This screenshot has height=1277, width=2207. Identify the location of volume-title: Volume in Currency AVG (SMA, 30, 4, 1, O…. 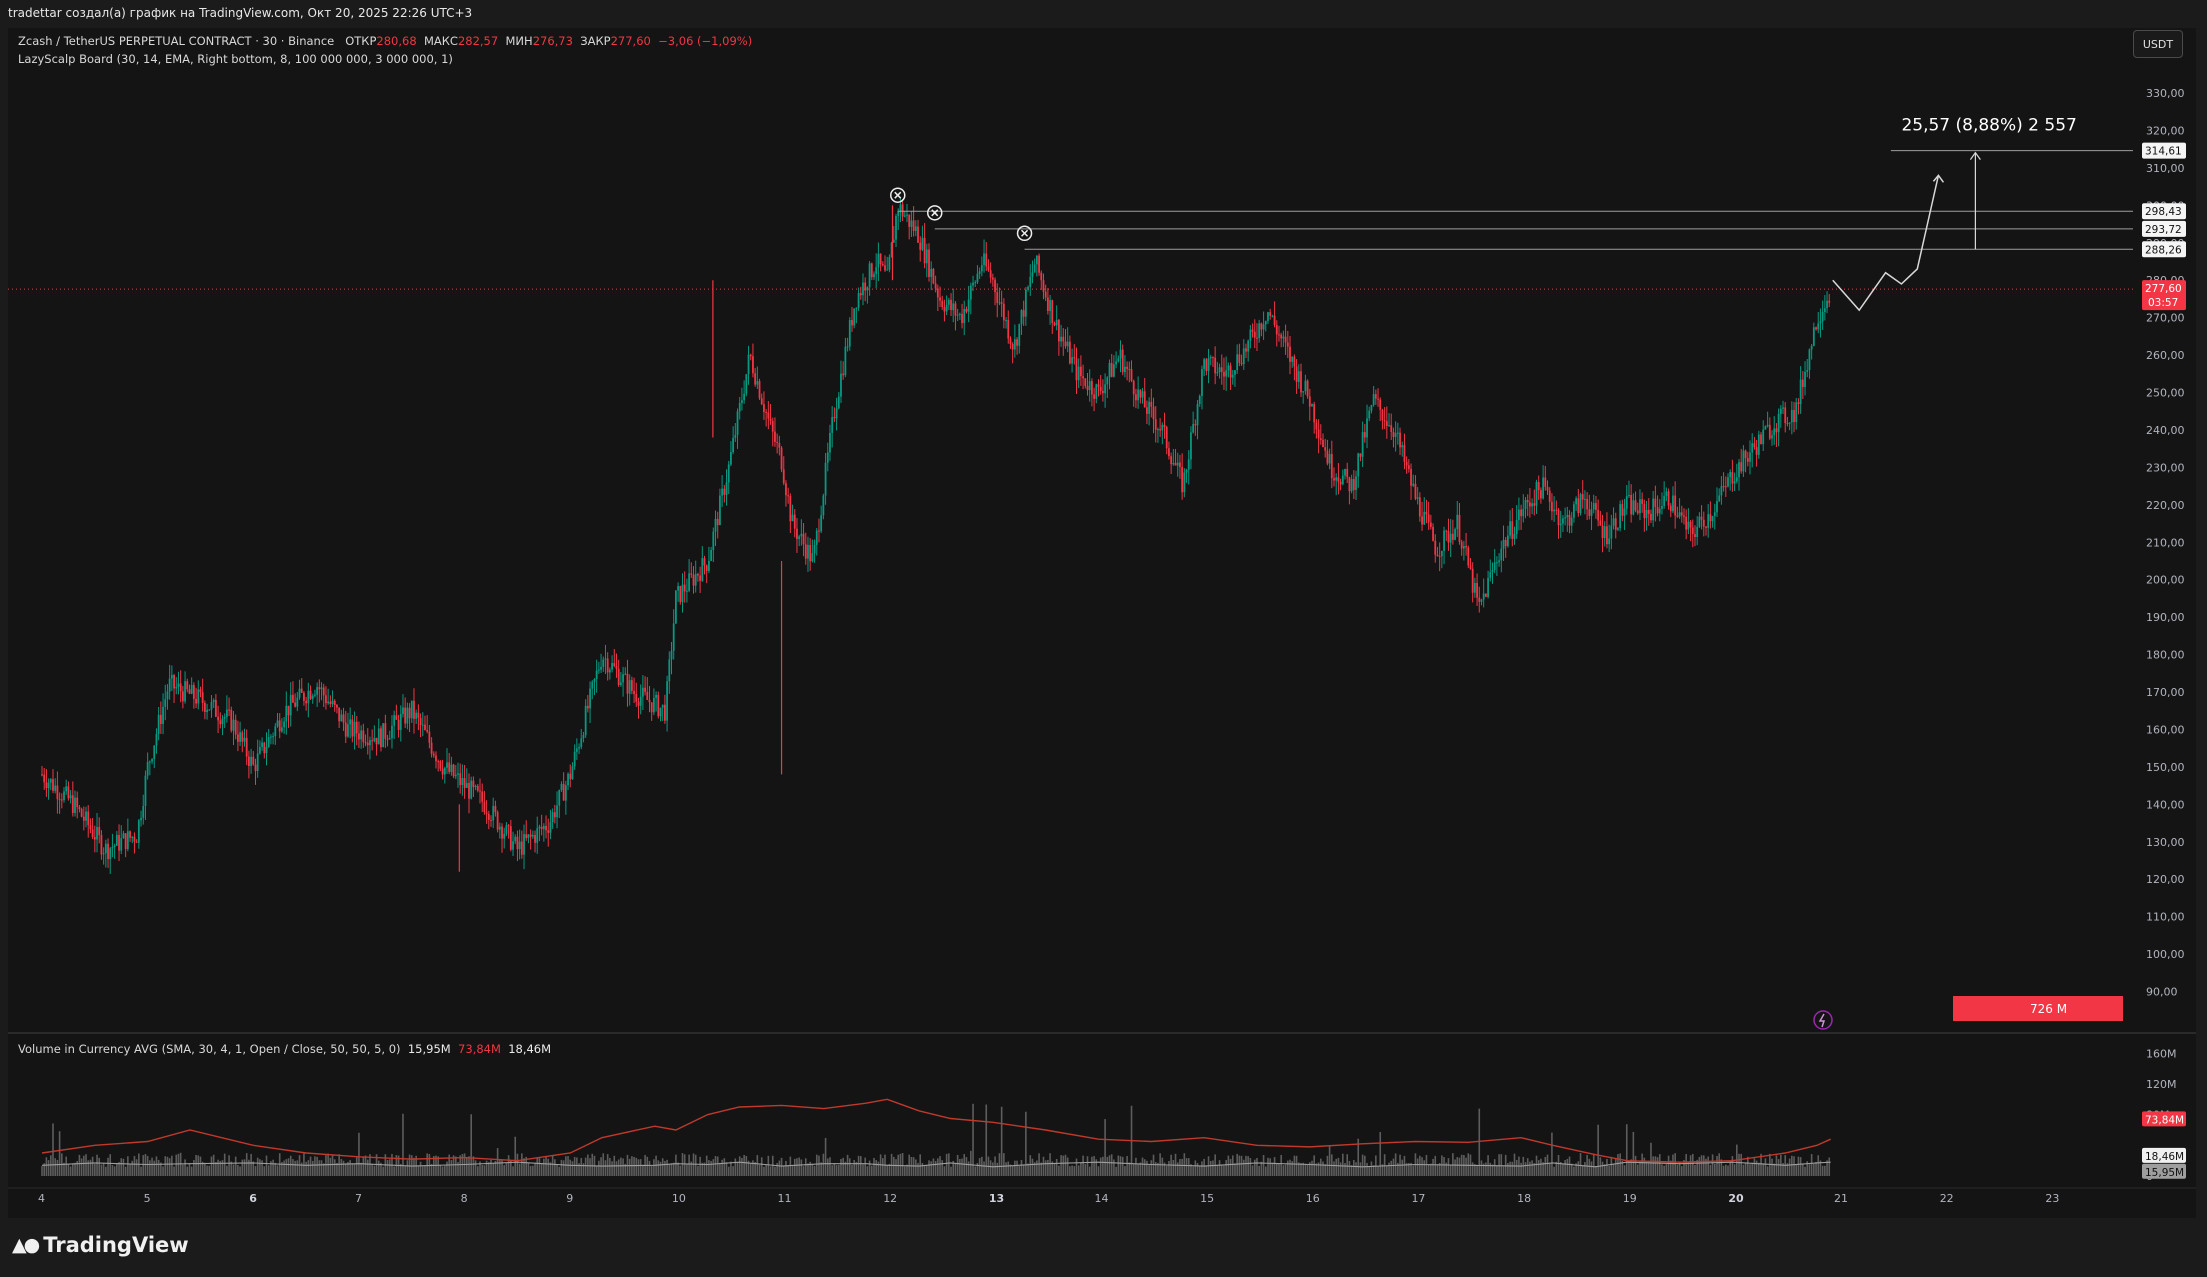
(209, 1049).